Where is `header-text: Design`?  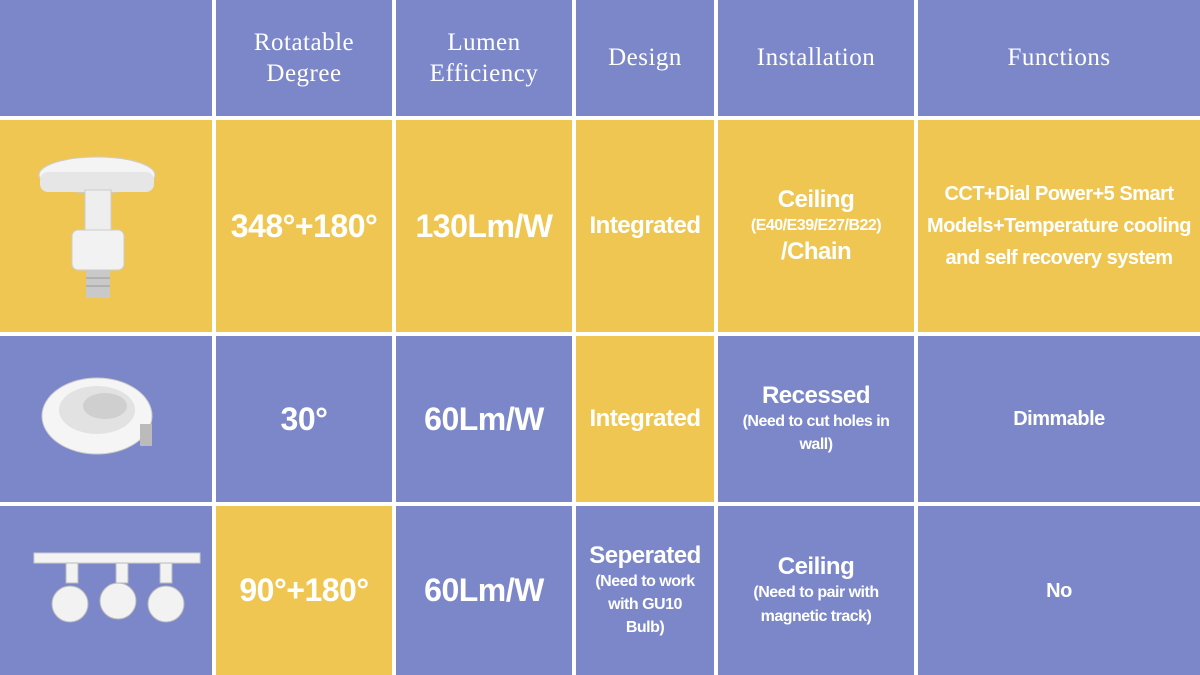
header-text: Design is located at coordinates (645, 58).